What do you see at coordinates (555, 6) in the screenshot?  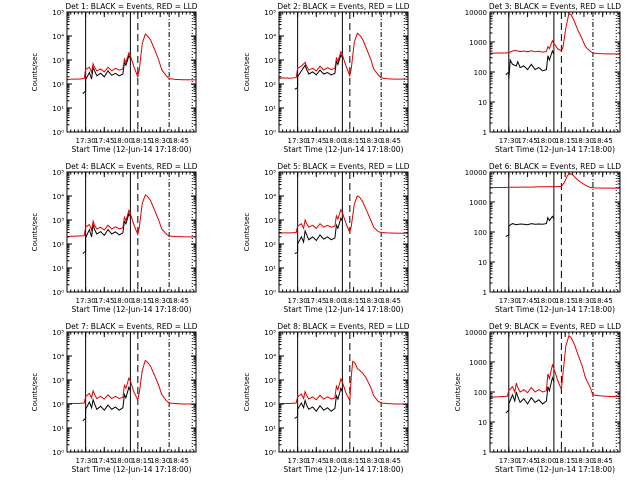 I see `panel-title: Det 3: BLACK = Events, RED = LLD` at bounding box center [555, 6].